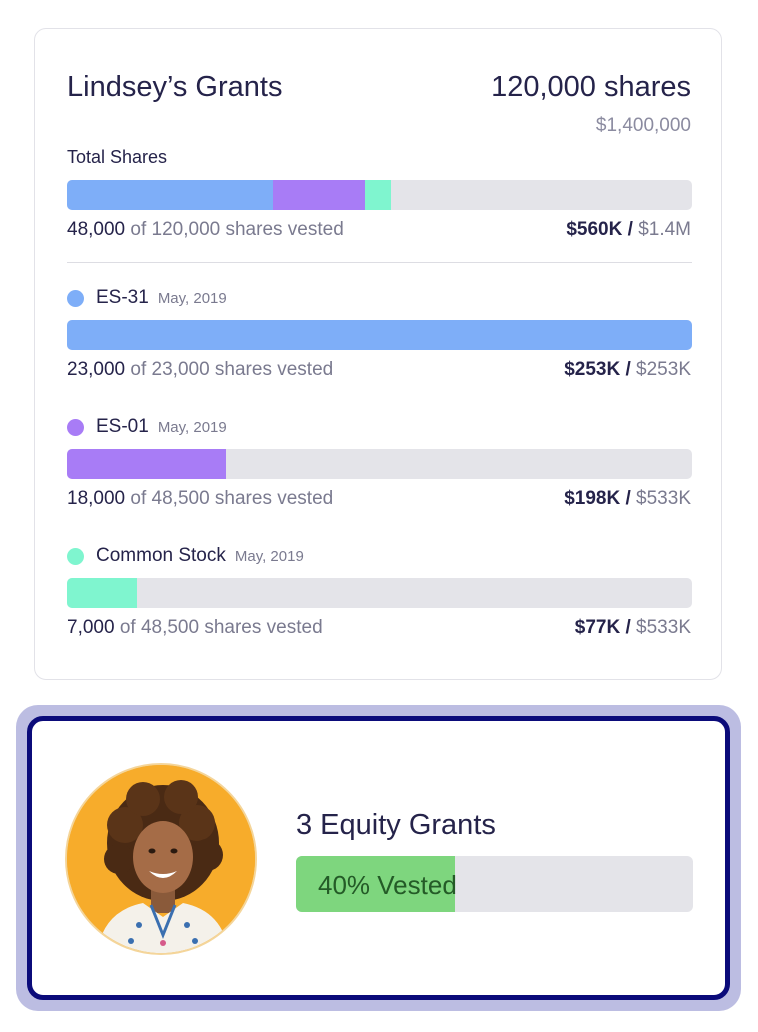 The height and width of the screenshot is (1032, 758). Describe the element at coordinates (663, 369) in the screenshot. I see `grant-total-value: $253K` at that location.